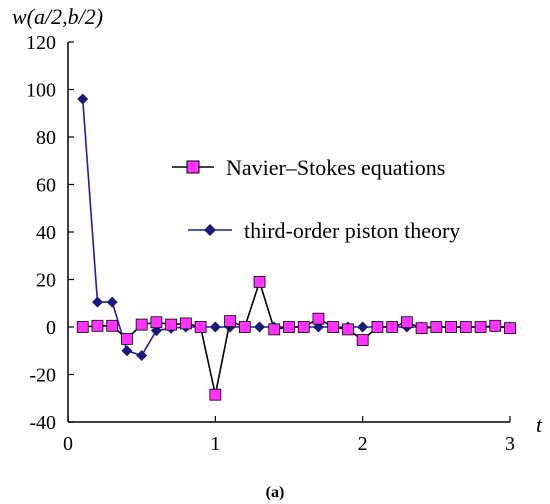  I want to click on y-tick-label: 40, so click(46, 233).